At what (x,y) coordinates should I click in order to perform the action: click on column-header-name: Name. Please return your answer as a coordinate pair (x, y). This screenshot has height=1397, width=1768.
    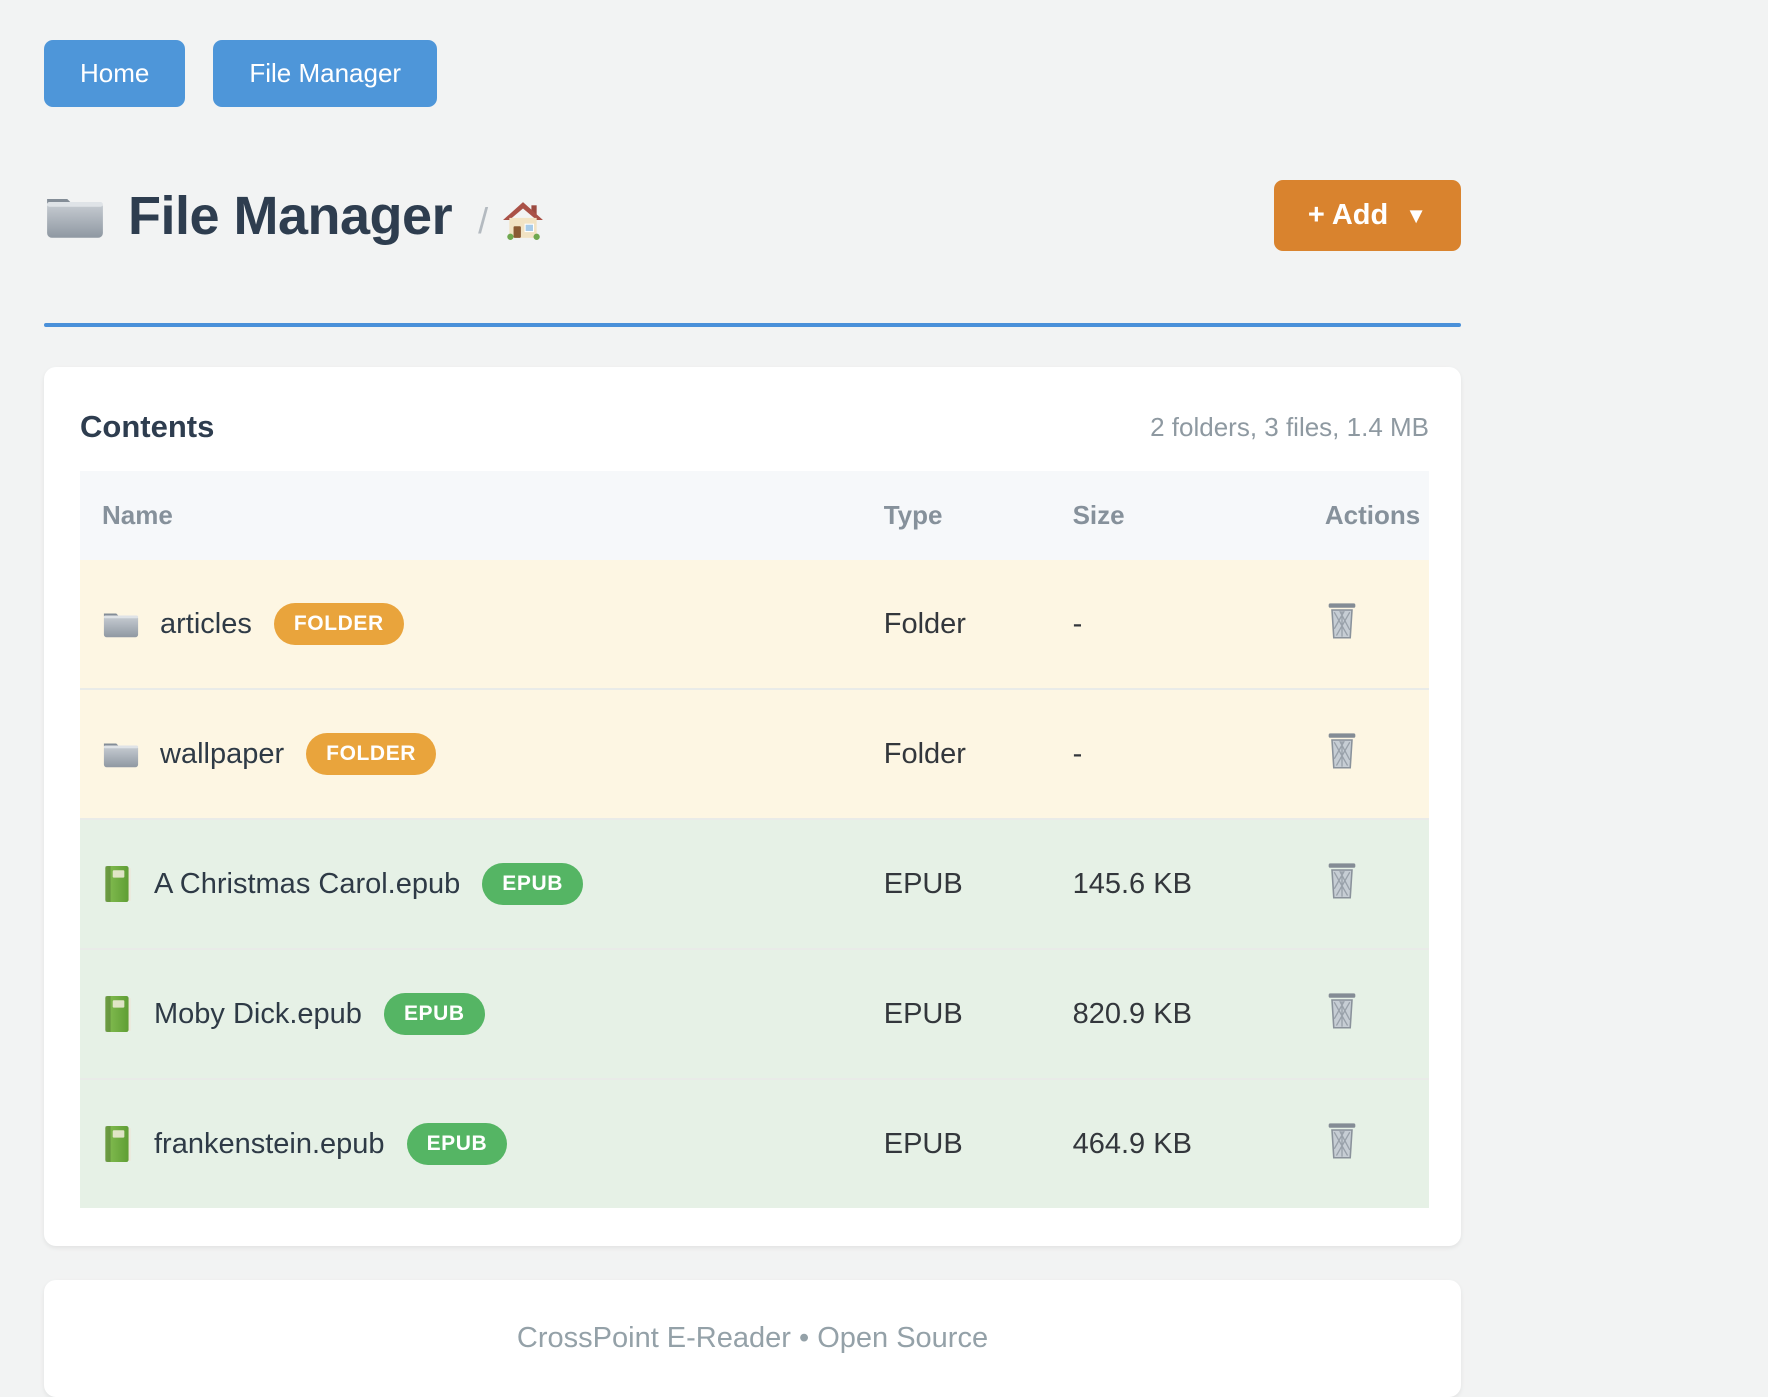
    Looking at the image, I should click on (470, 515).